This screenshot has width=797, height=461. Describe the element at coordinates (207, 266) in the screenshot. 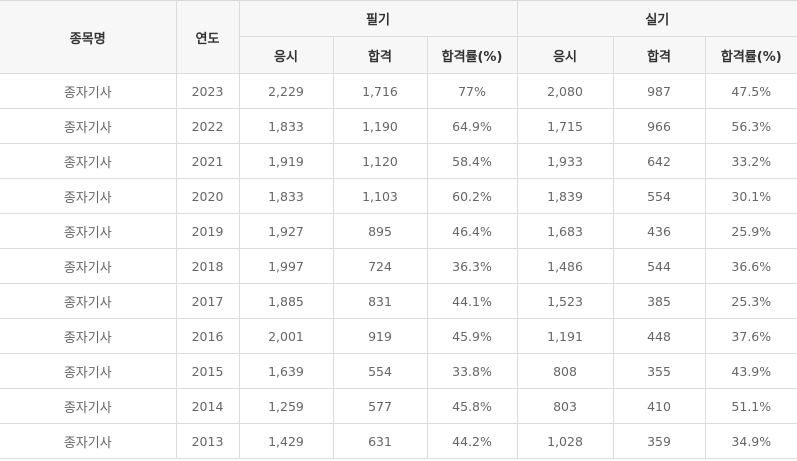

I see `cell-year: 2018` at that location.